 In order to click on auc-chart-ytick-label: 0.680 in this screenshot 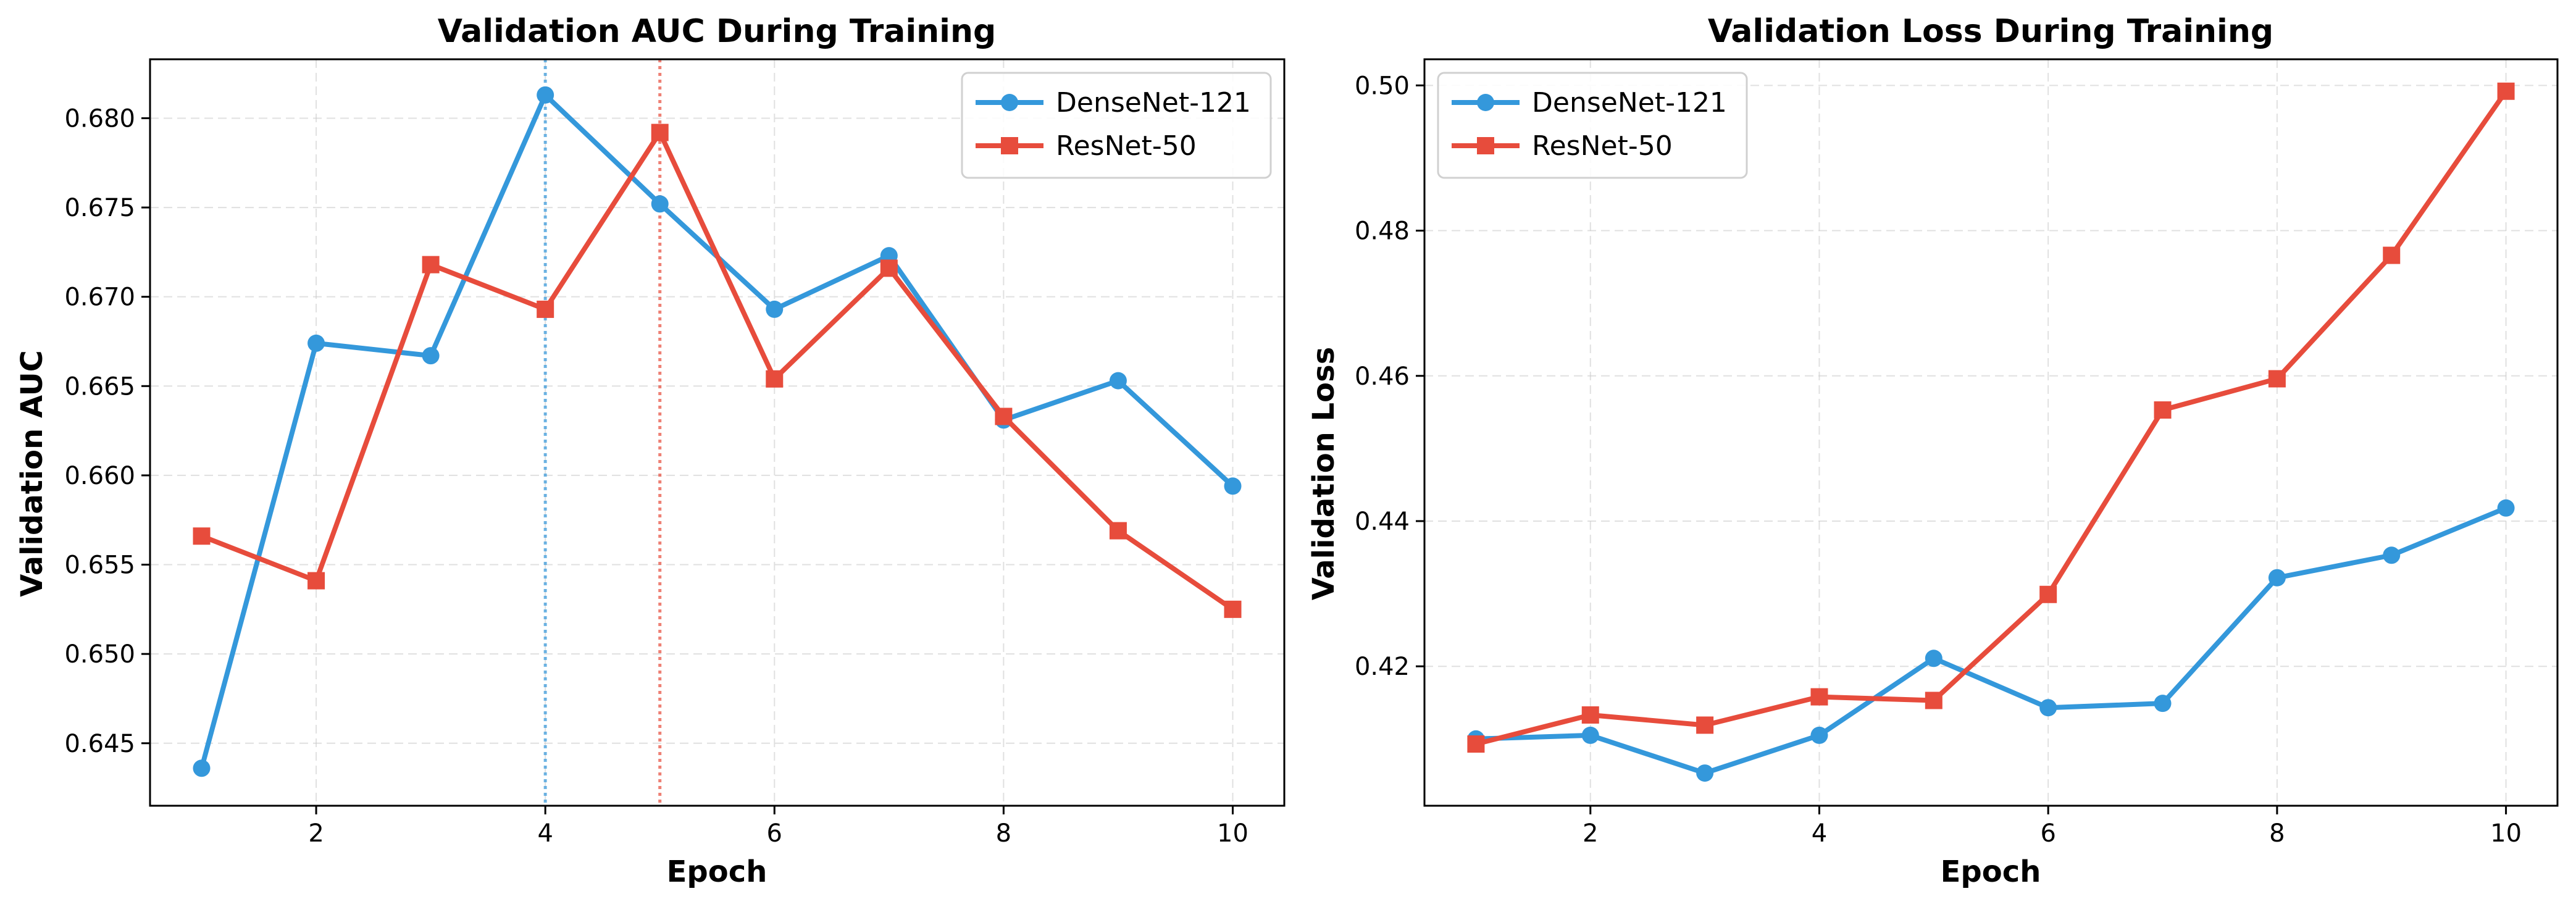, I will do `click(99, 118)`.